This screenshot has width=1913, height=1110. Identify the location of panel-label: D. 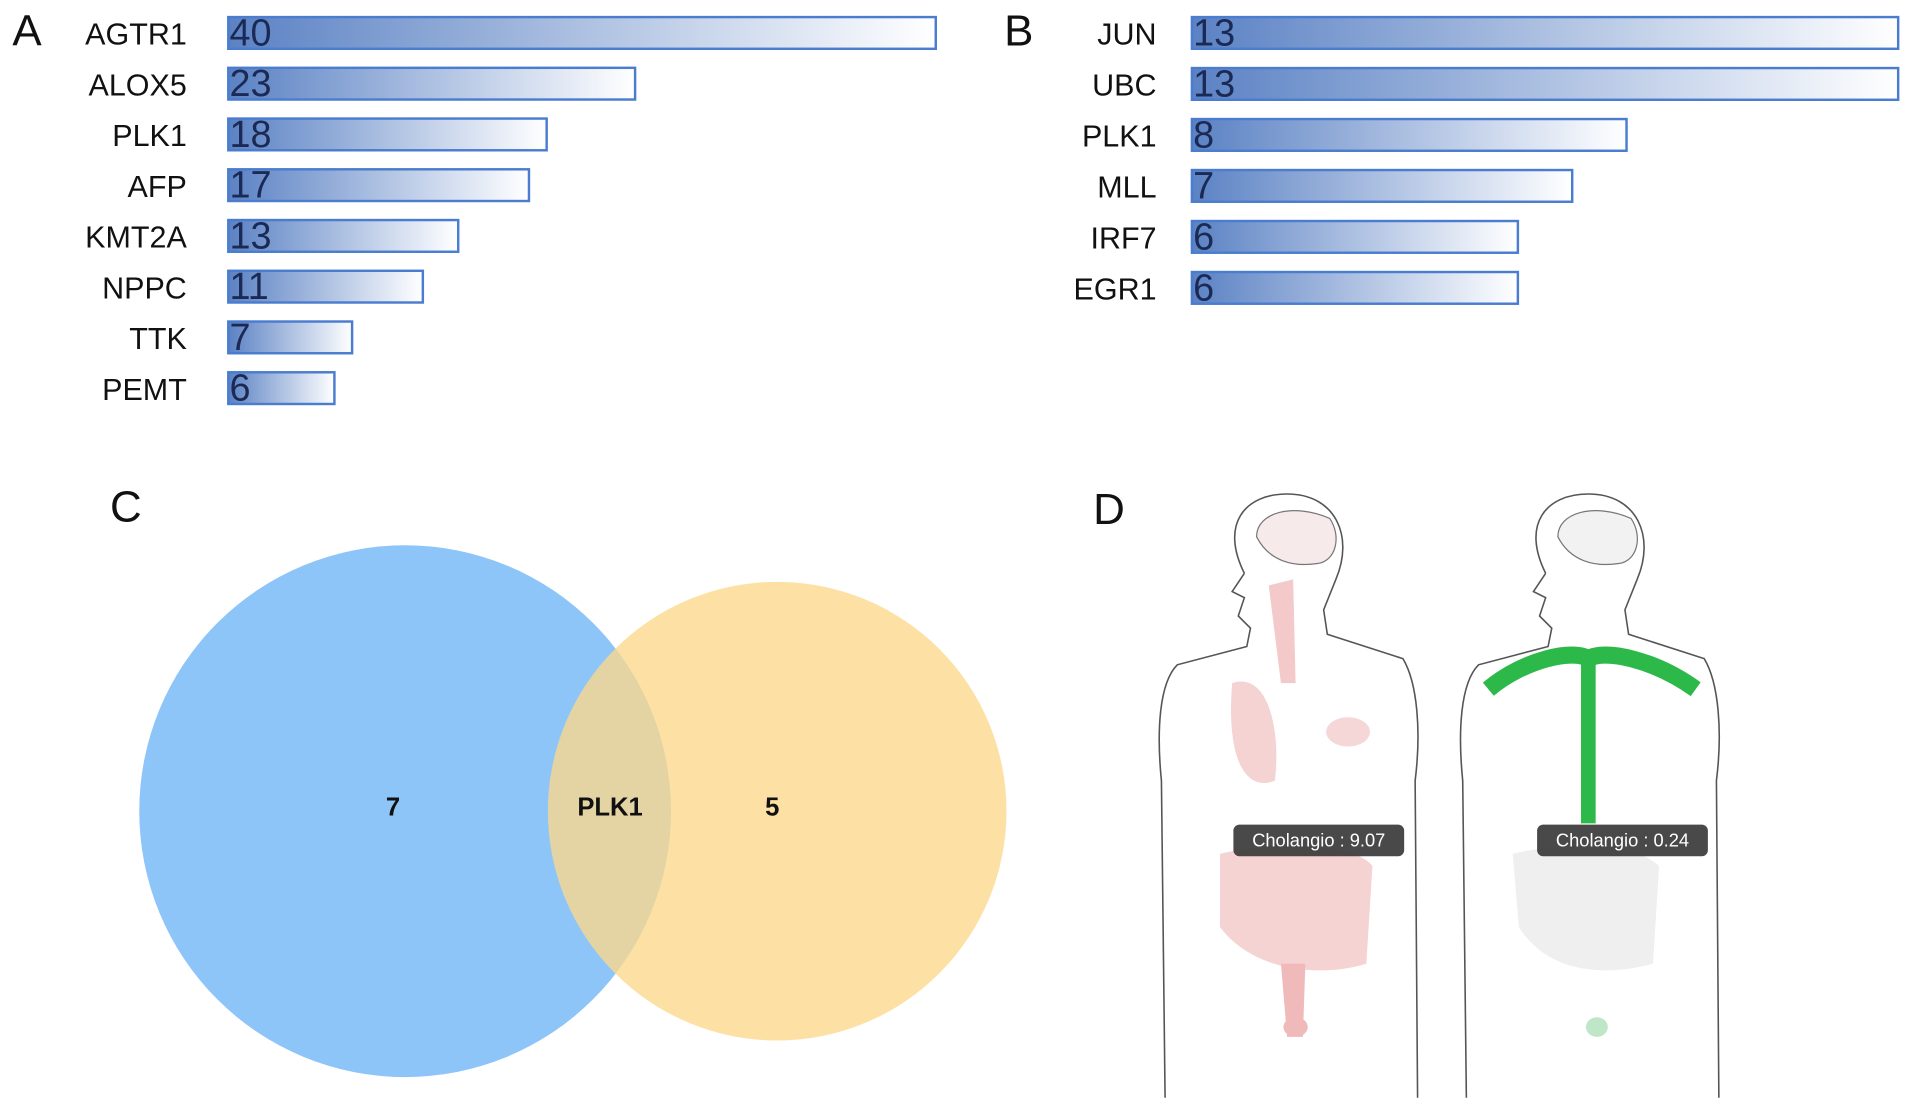
(1109, 509).